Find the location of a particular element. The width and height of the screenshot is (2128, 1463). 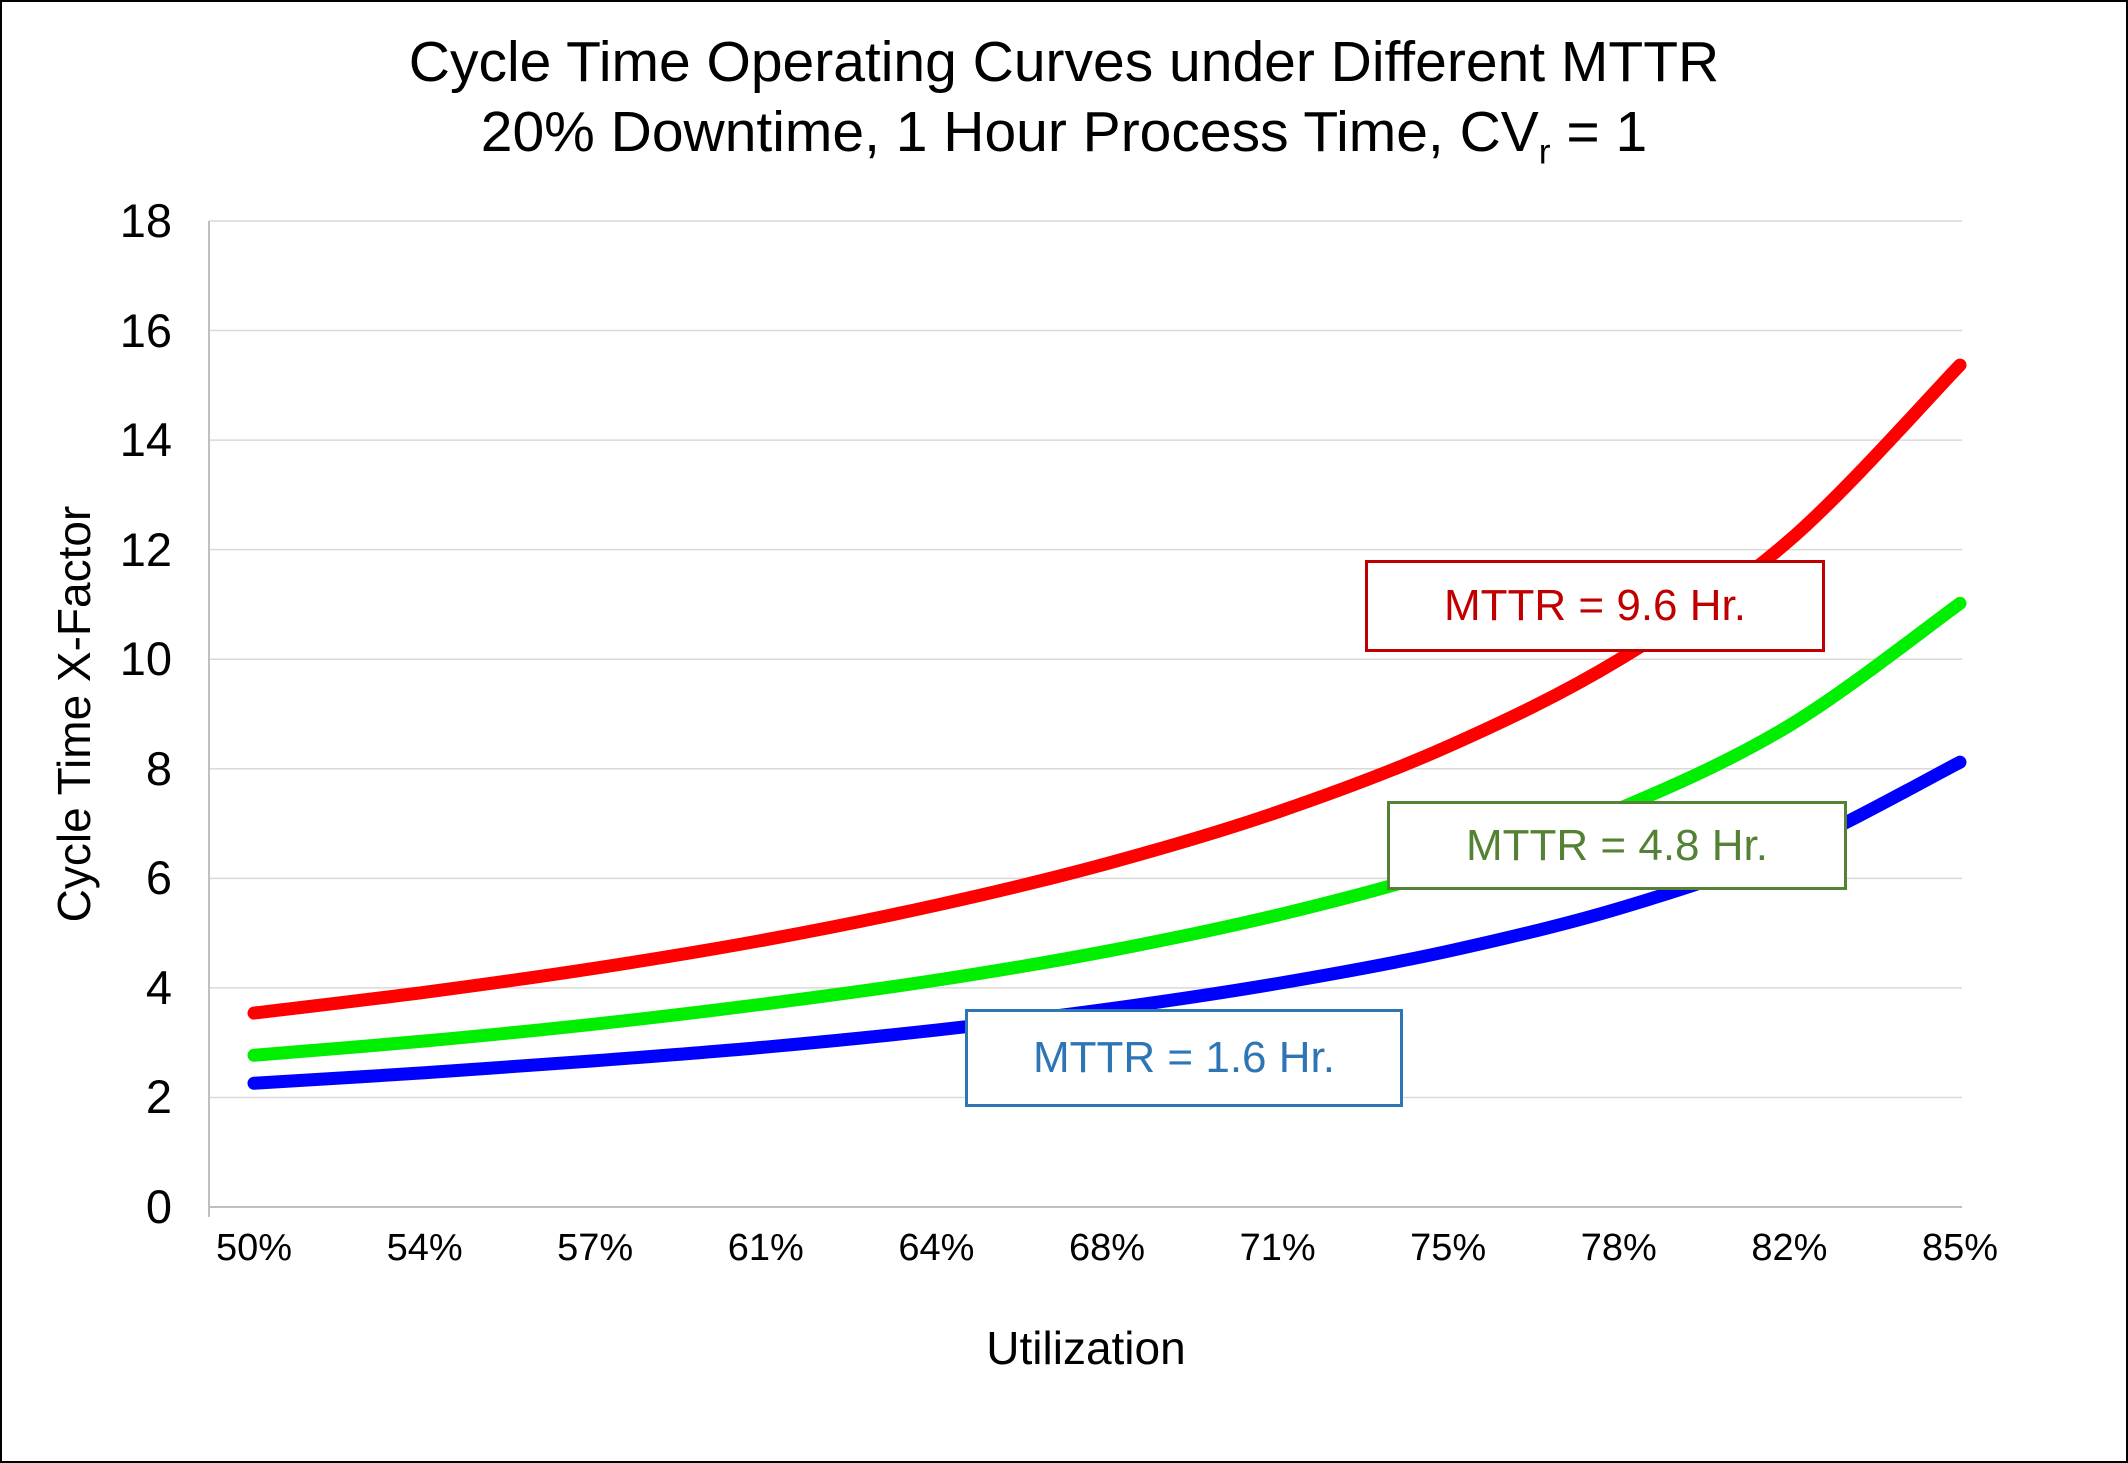

x-tick-label-61: 61% is located at coordinates (765, 1248).